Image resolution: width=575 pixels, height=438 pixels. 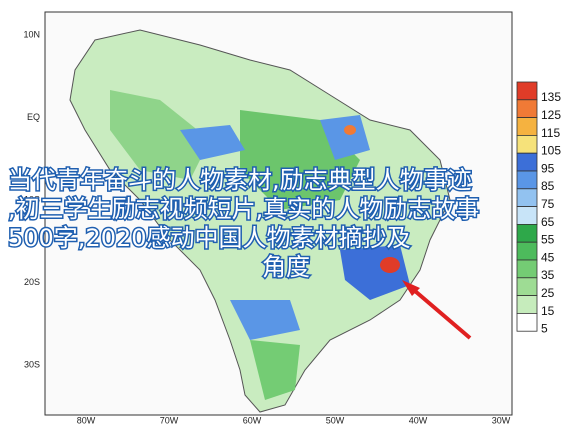 What do you see at coordinates (86, 420) in the screenshot?
I see `lon-label: 80W` at bounding box center [86, 420].